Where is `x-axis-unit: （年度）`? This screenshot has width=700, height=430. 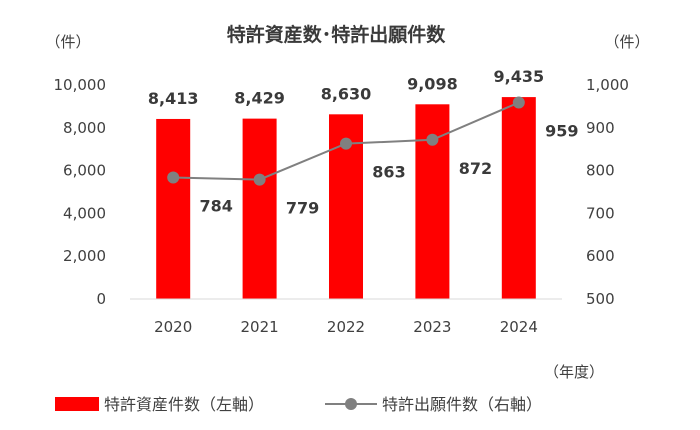
x-axis-unit: （年度） is located at coordinates (574, 372).